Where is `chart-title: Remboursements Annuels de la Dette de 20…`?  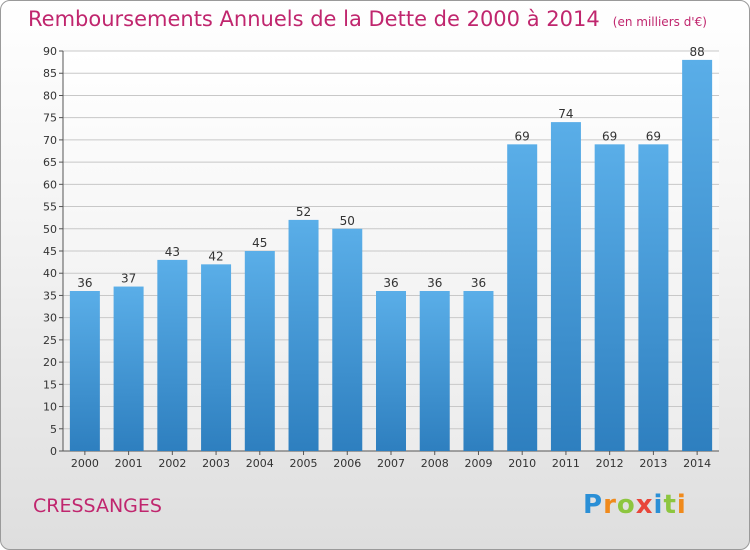 chart-title: Remboursements Annuels de la Dette de 20… is located at coordinates (314, 19).